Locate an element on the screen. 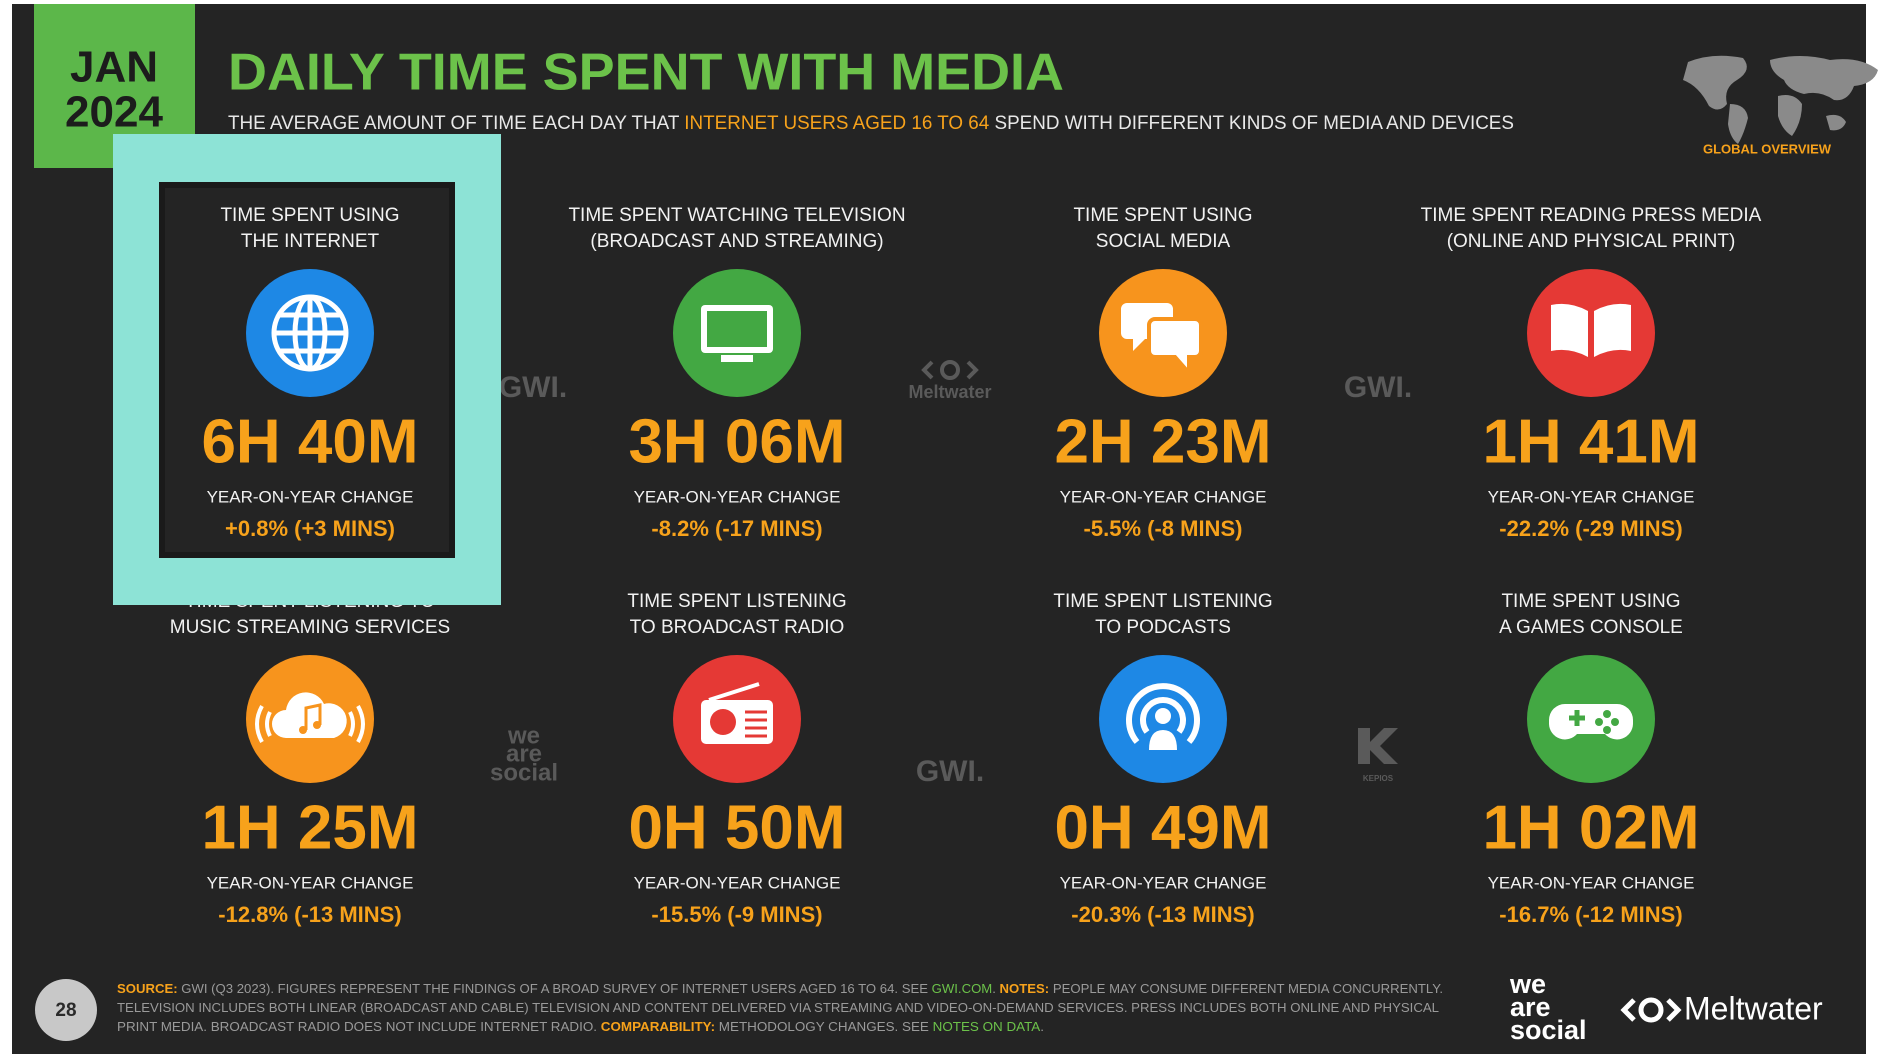  watermark: social is located at coordinates (524, 772).